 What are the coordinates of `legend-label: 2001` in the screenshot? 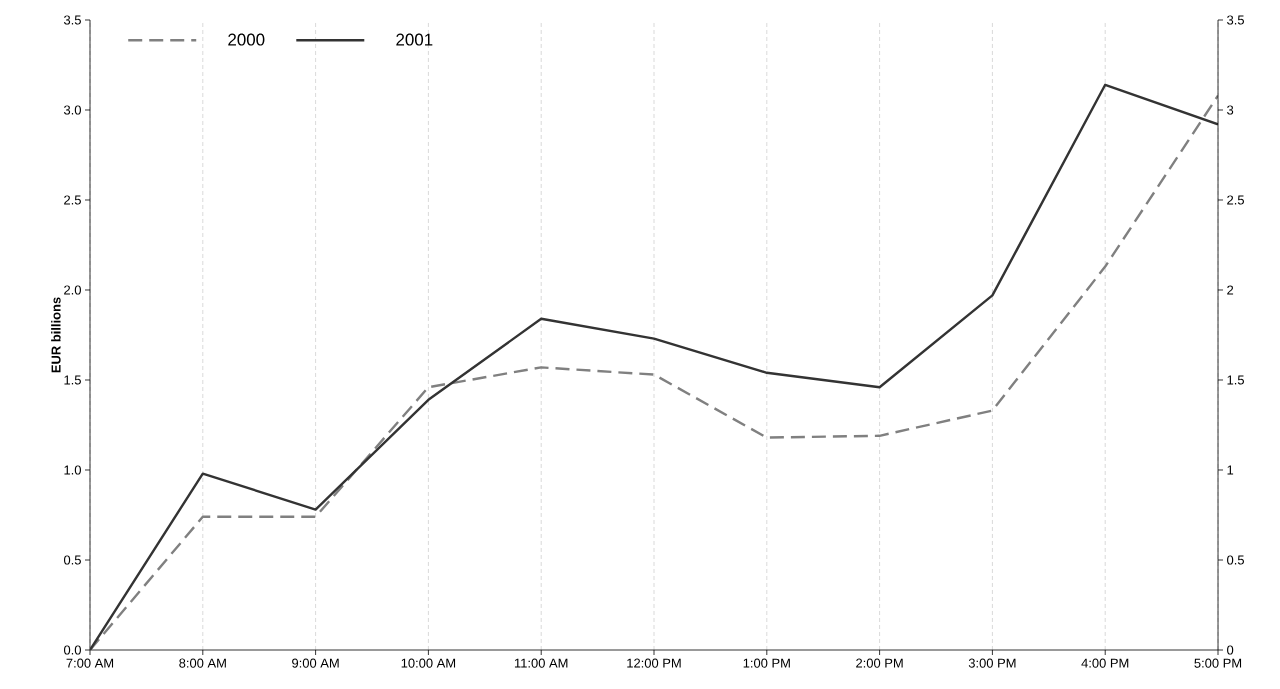 It's located at (414, 39).